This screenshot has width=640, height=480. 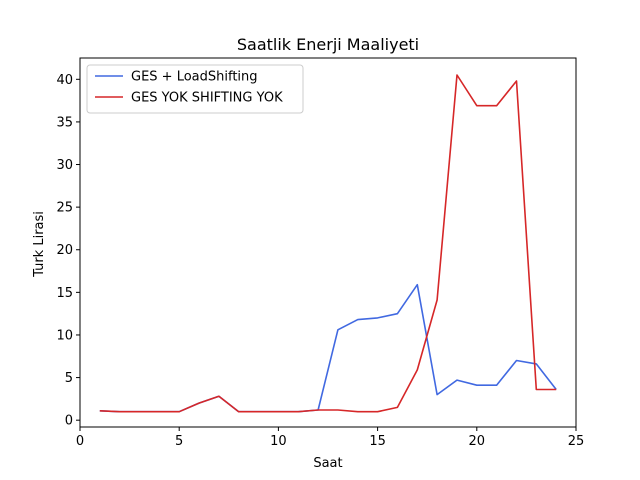 I want to click on chart-title: Saatlik Enerji Maaliyeti, so click(x=328, y=44).